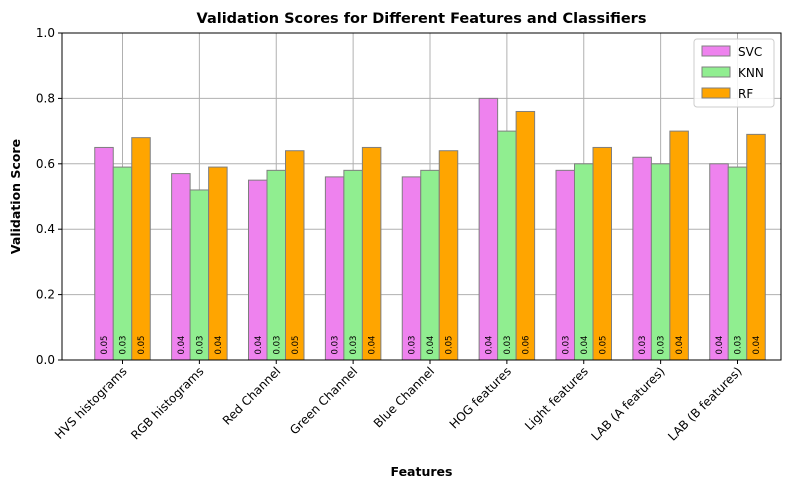  Describe the element at coordinates (45, 164) in the screenshot. I see `y-tick-label: 0.6` at that location.